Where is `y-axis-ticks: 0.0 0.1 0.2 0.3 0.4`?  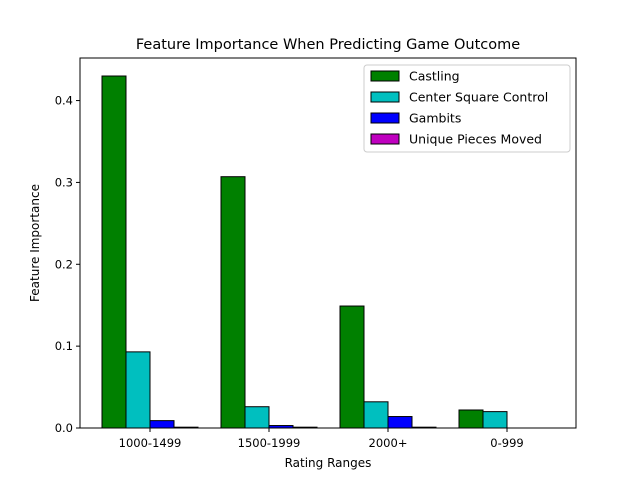
y-axis-ticks: 0.0 0.1 0.2 0.3 0.4 is located at coordinates (67, 264).